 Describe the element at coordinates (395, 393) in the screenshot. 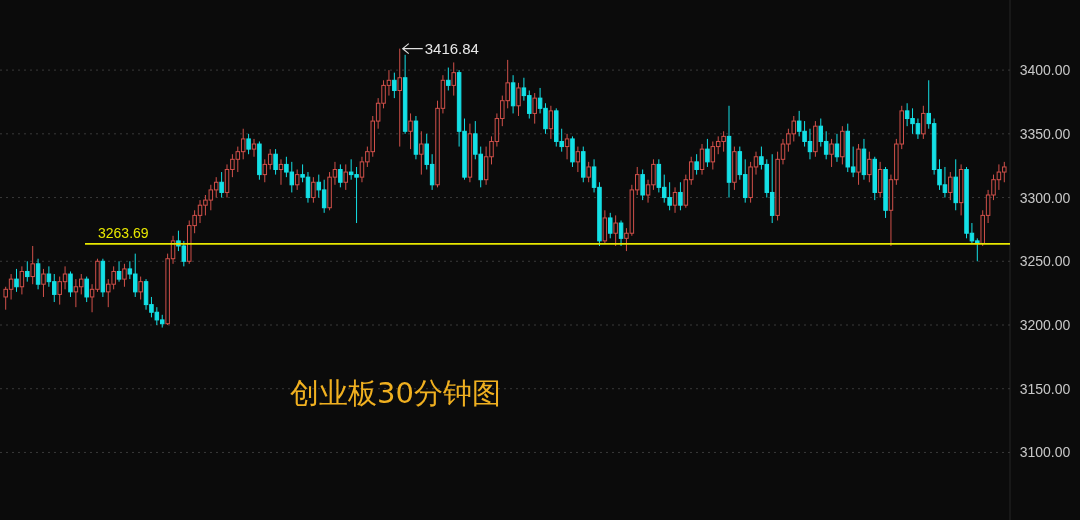

I see `title: 创业板30分钟图` at that location.